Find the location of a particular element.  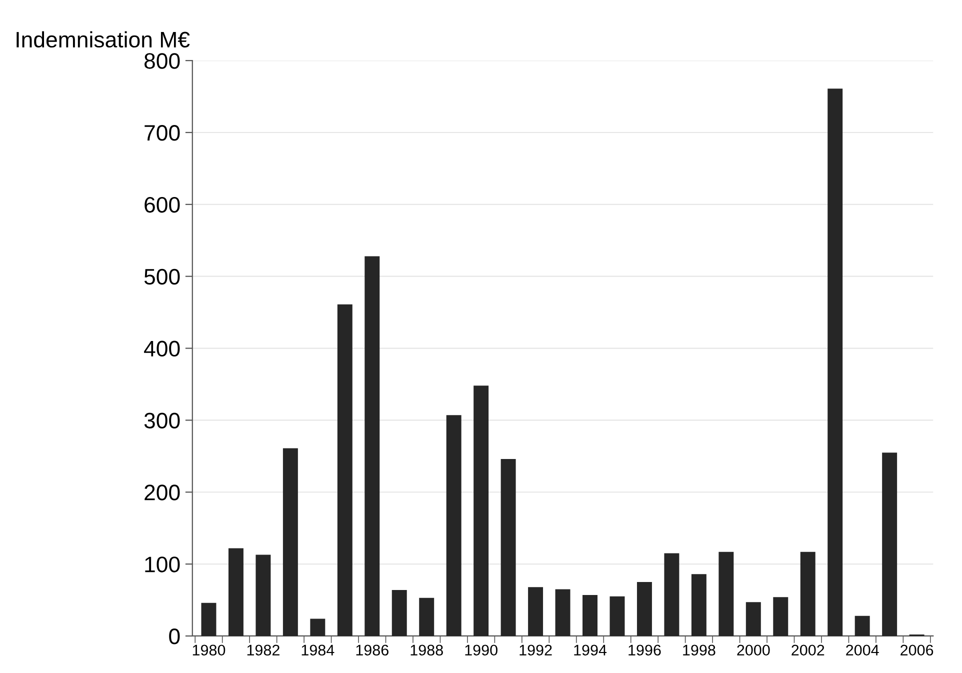

y-tick-label: 100 is located at coordinates (162, 564).